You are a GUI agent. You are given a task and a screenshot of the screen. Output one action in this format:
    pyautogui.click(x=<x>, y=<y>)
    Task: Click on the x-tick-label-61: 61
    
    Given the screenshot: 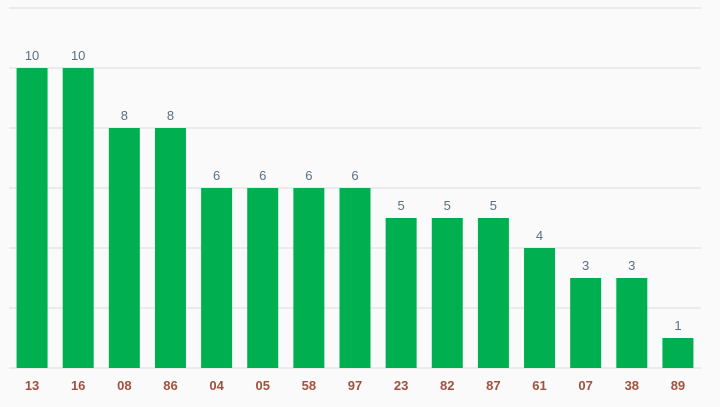 What is the action you would take?
    pyautogui.click(x=539, y=385)
    